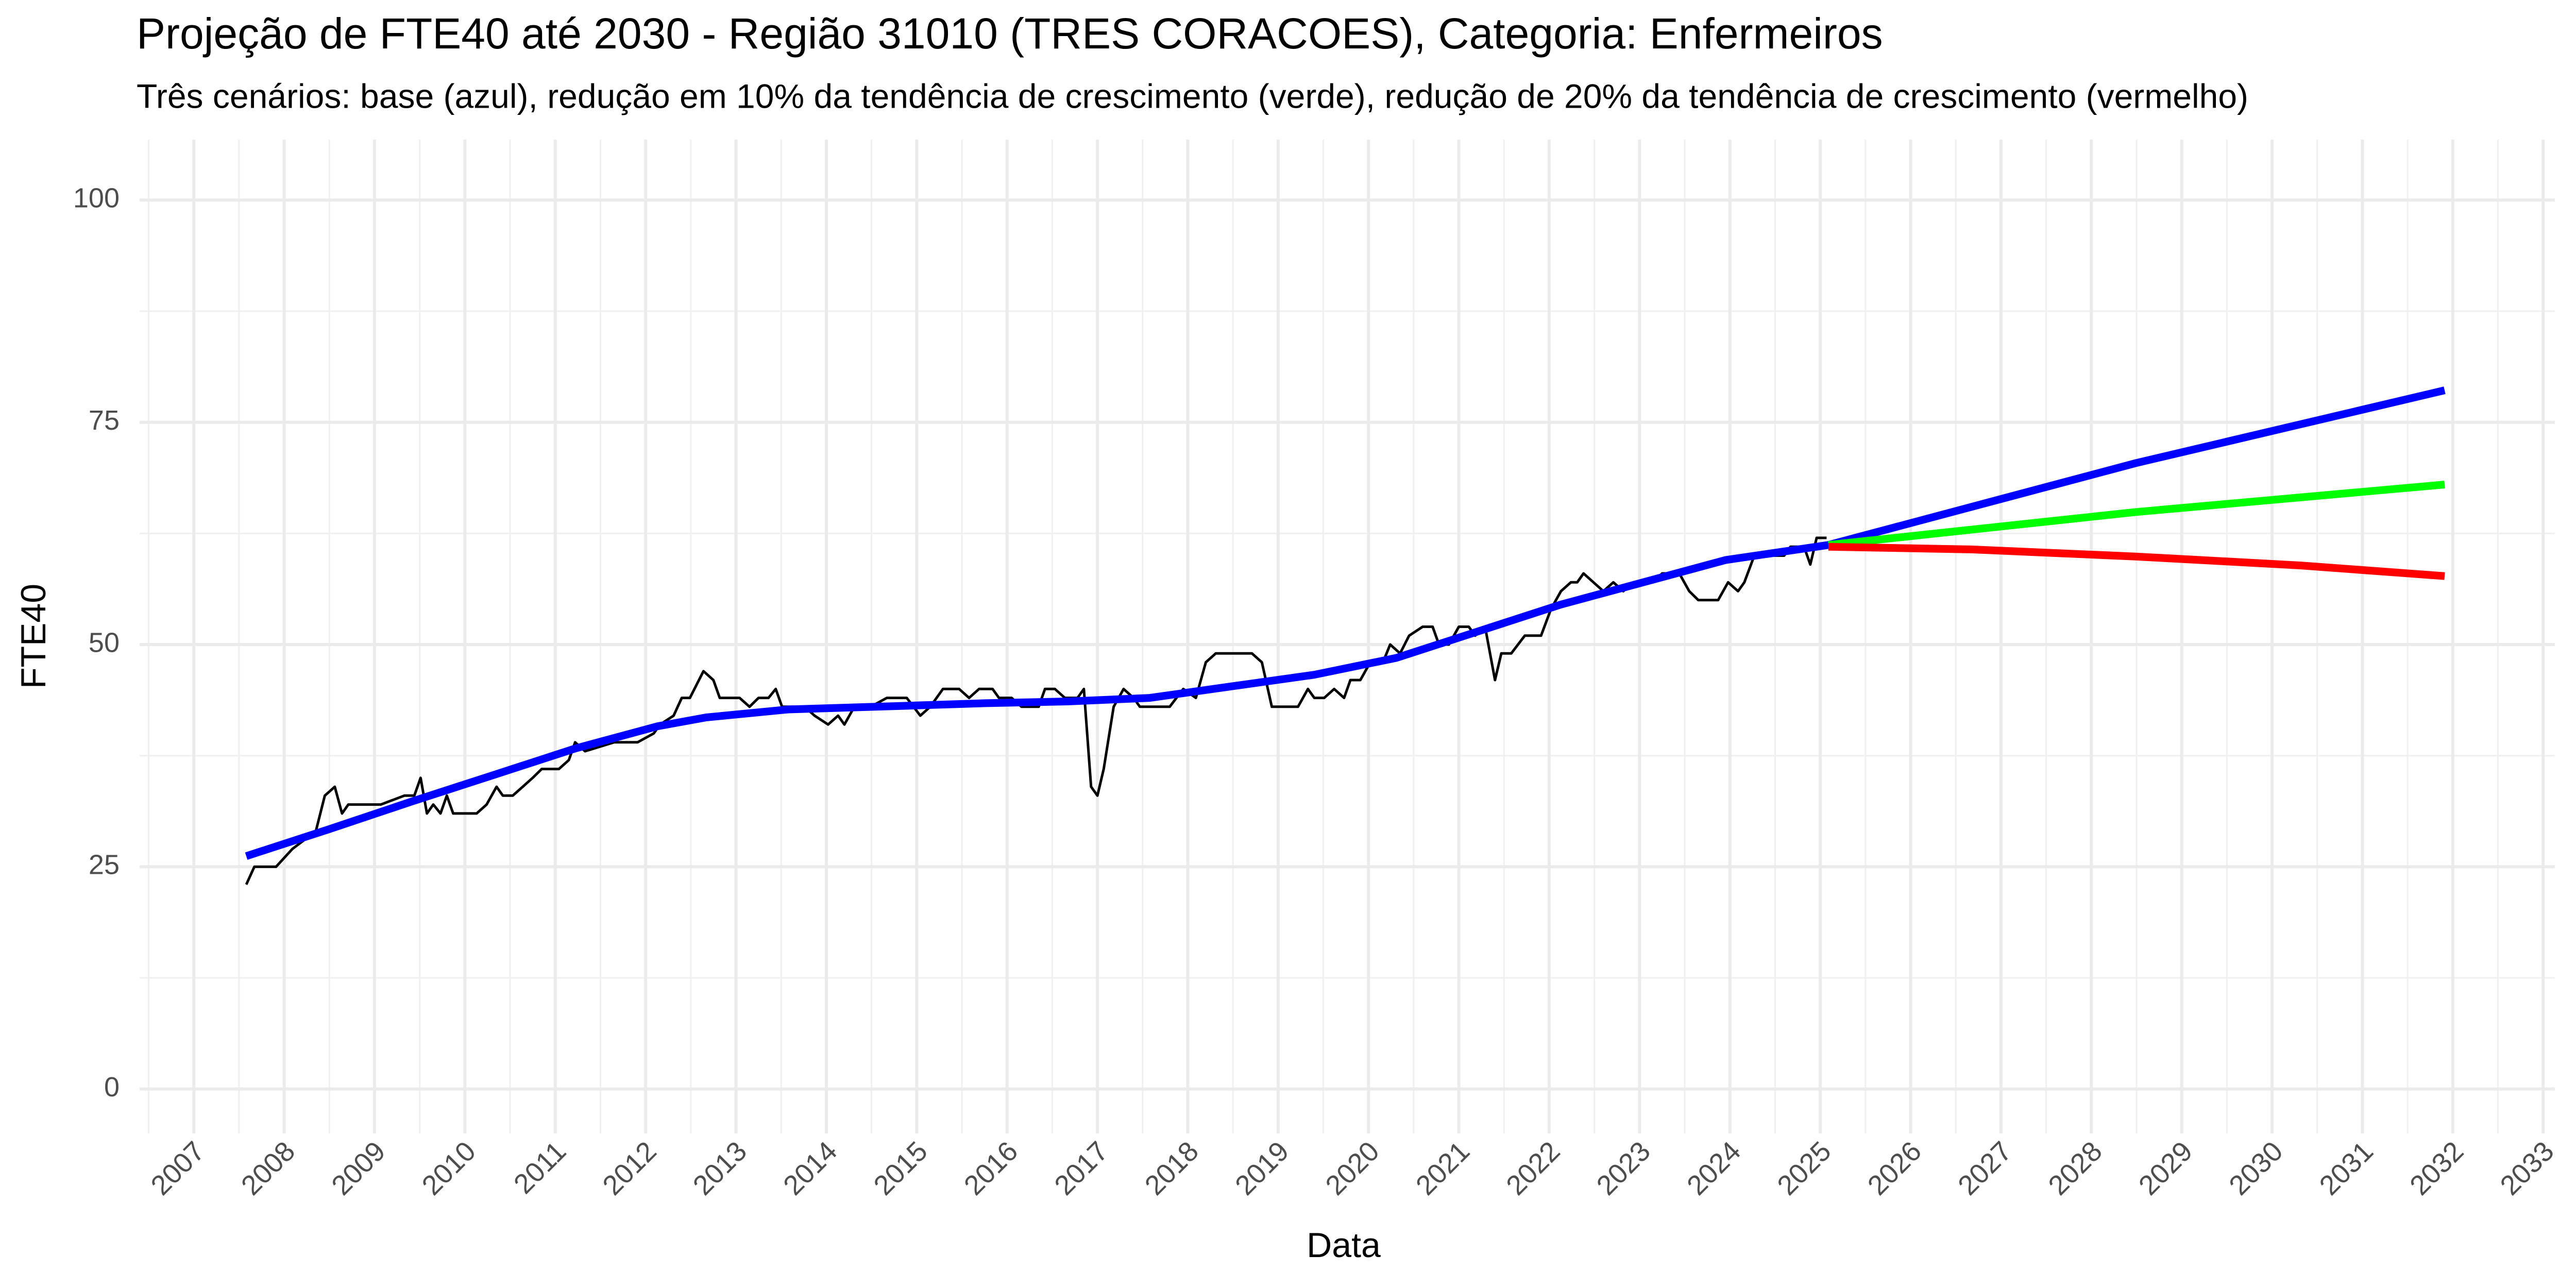 This screenshot has height=1288, width=2576. What do you see at coordinates (33, 636) in the screenshot?
I see `y-axis-label: FTE40` at bounding box center [33, 636].